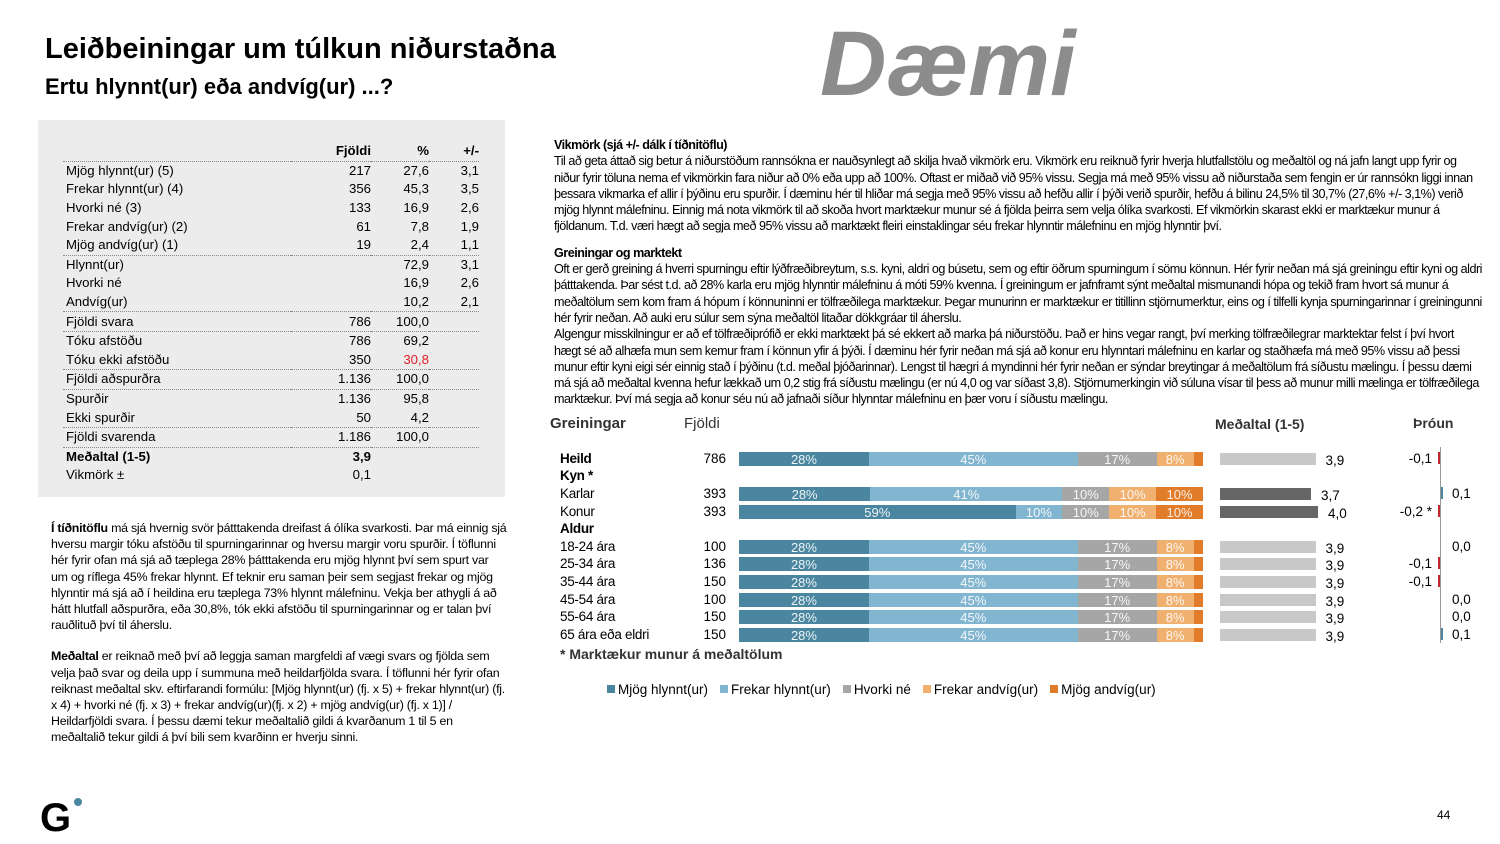 This screenshot has width=1500, height=844. Describe the element at coordinates (1461, 493) in the screenshot. I see `trend-value: 0,1` at that location.